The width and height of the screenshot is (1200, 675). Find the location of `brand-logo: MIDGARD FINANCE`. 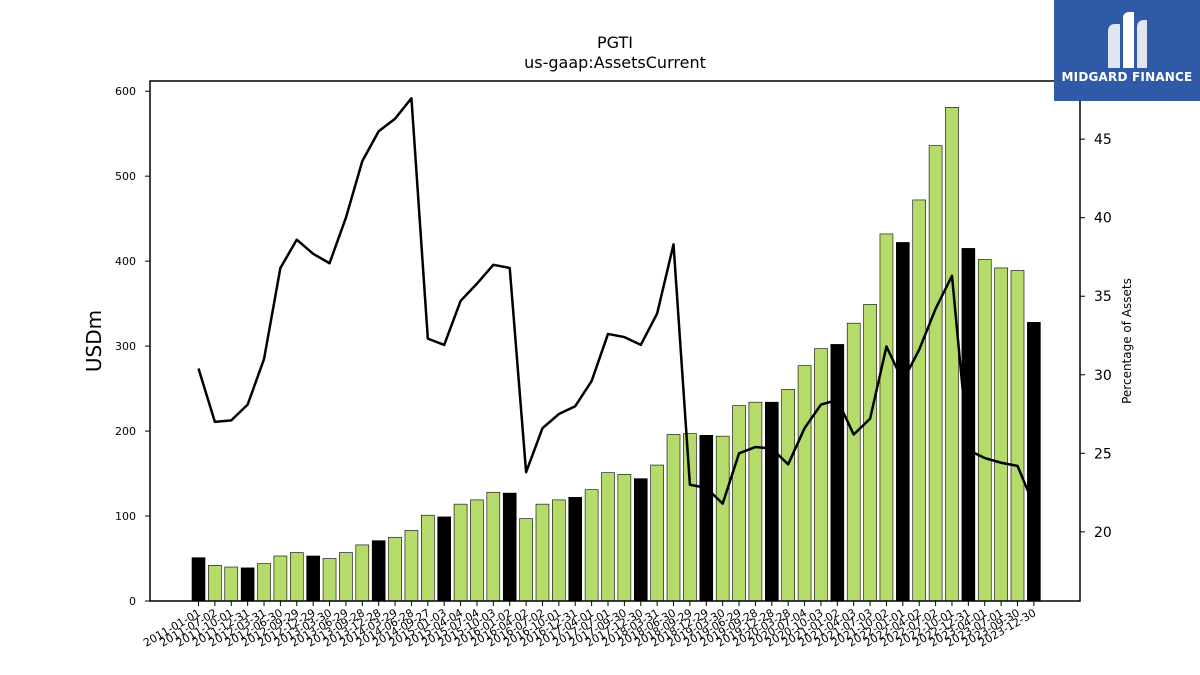

brand-logo: MIDGARD FINANCE is located at coordinates (1127, 50).